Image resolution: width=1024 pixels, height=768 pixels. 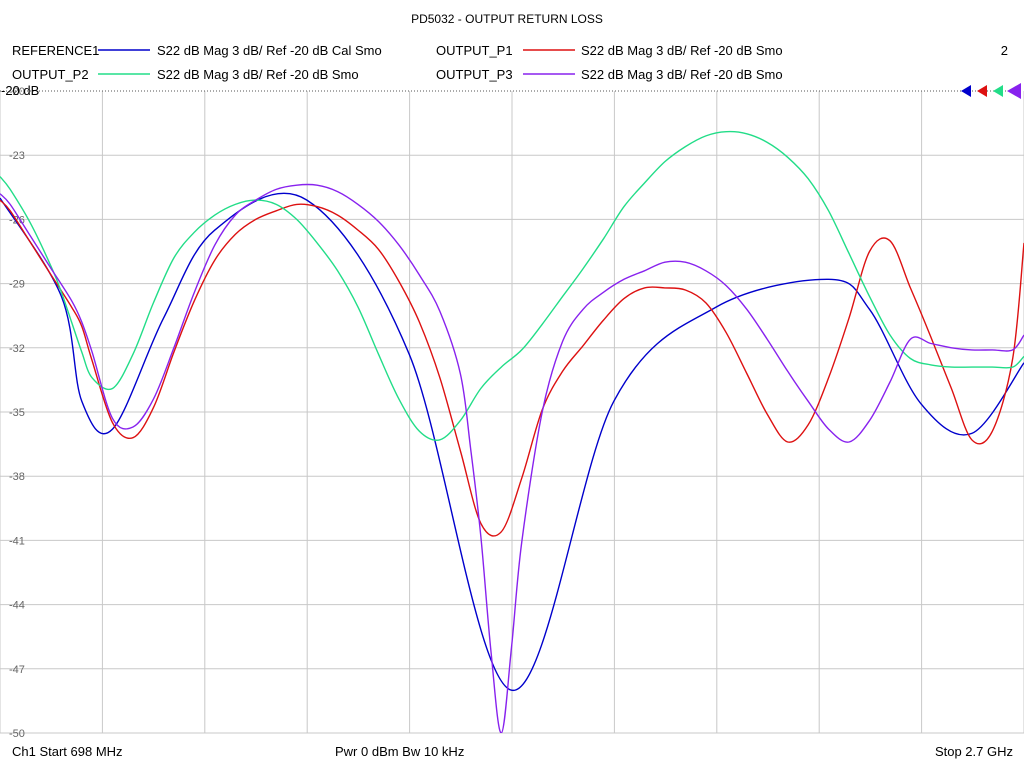 What do you see at coordinates (17, 349) in the screenshot?
I see `y-tick-label: -32` at bounding box center [17, 349].